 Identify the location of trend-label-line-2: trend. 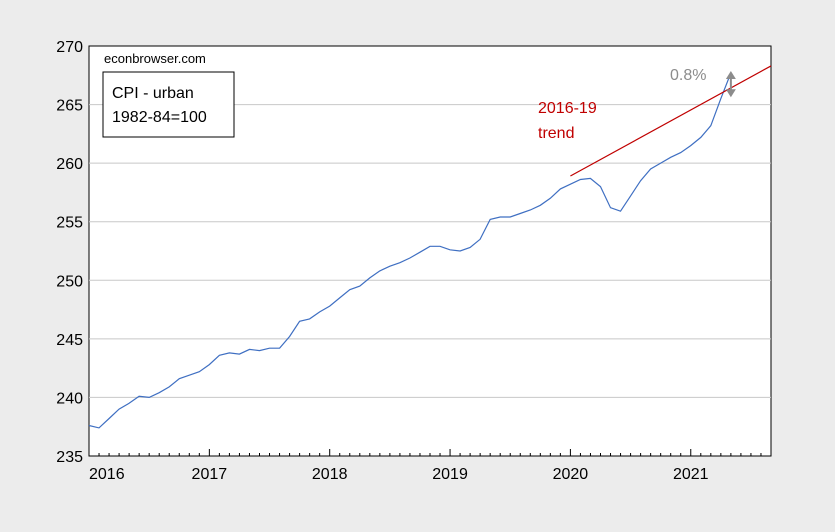
(556, 133).